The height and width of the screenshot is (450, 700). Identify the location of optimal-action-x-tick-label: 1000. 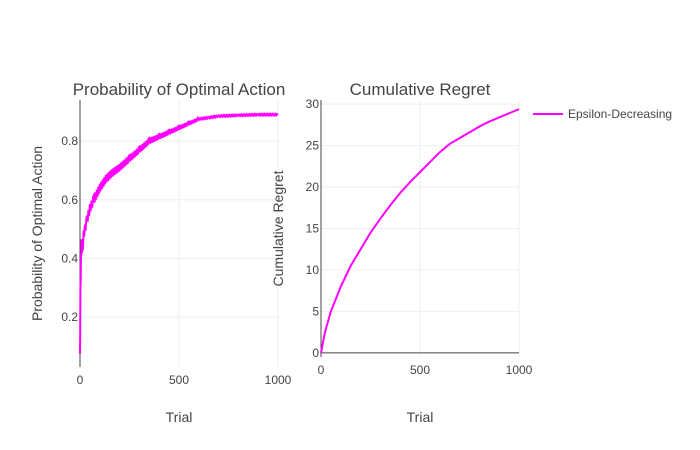
(278, 380).